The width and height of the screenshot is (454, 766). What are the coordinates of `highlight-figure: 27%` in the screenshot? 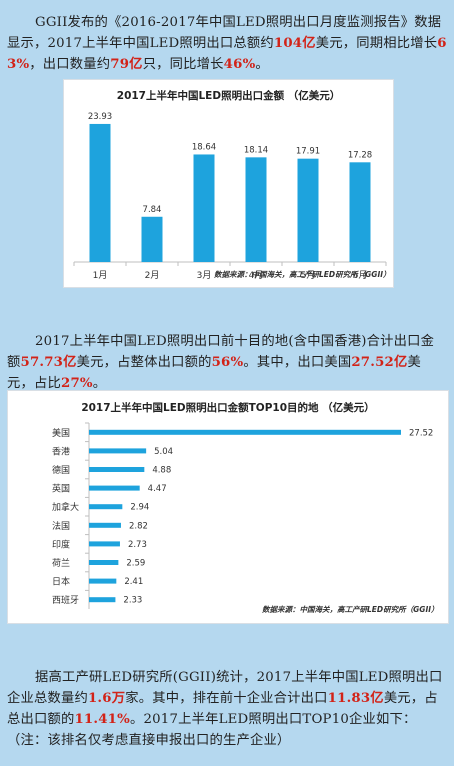 It's located at (77, 383).